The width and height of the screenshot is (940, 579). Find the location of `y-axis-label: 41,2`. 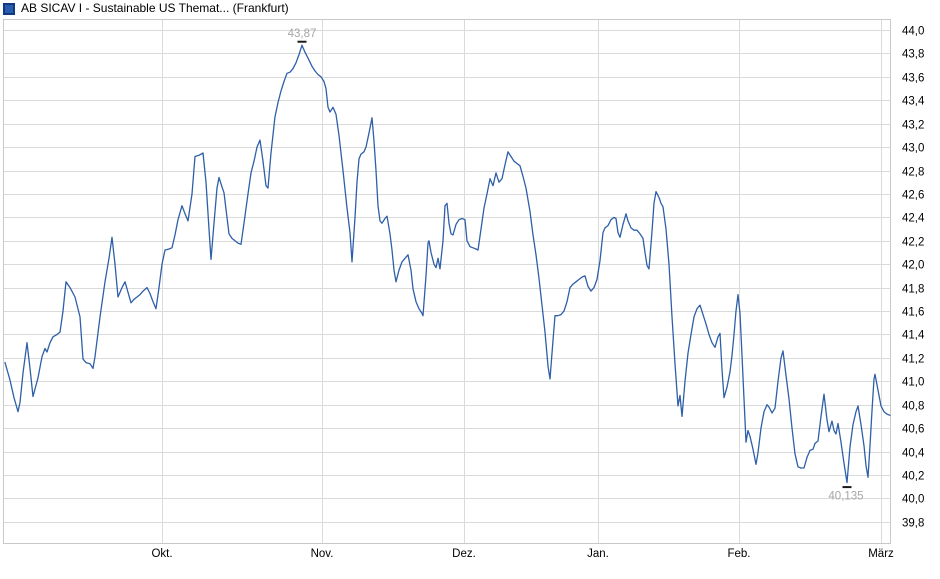

y-axis-label: 41,2 is located at coordinates (913, 360).